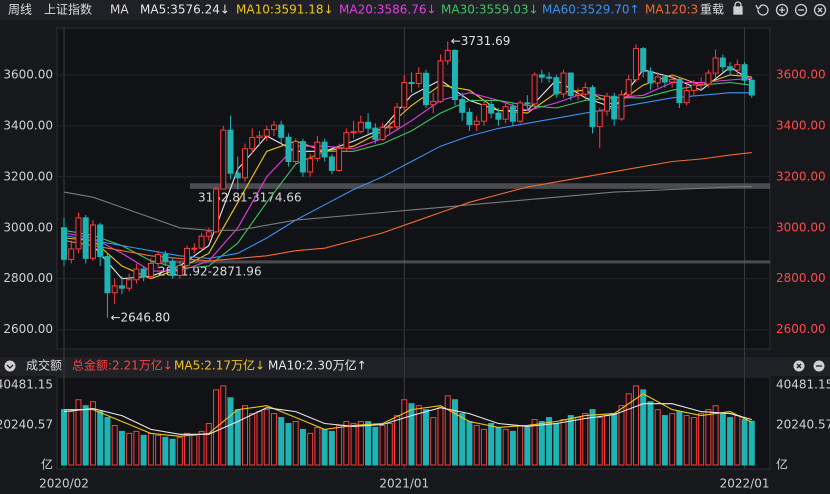  I want to click on y-tick-label-right: 3600.00, so click(801, 74).